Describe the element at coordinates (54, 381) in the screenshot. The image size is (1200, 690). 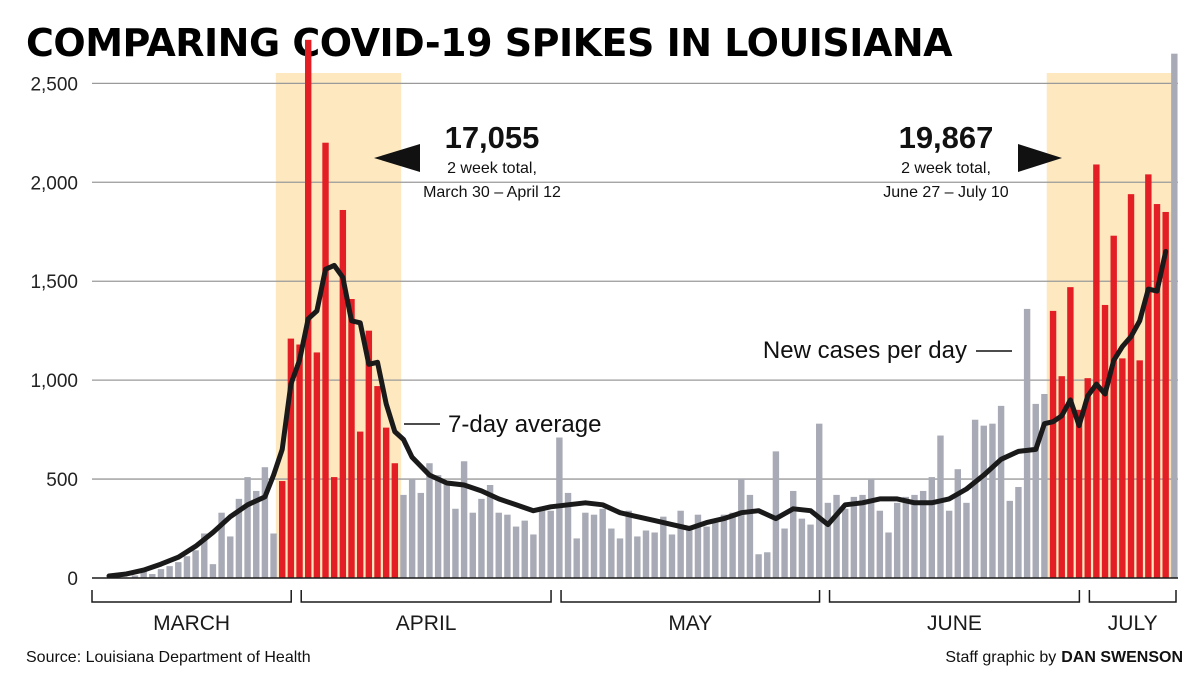
I see `y-tick-label: 1,000` at that location.